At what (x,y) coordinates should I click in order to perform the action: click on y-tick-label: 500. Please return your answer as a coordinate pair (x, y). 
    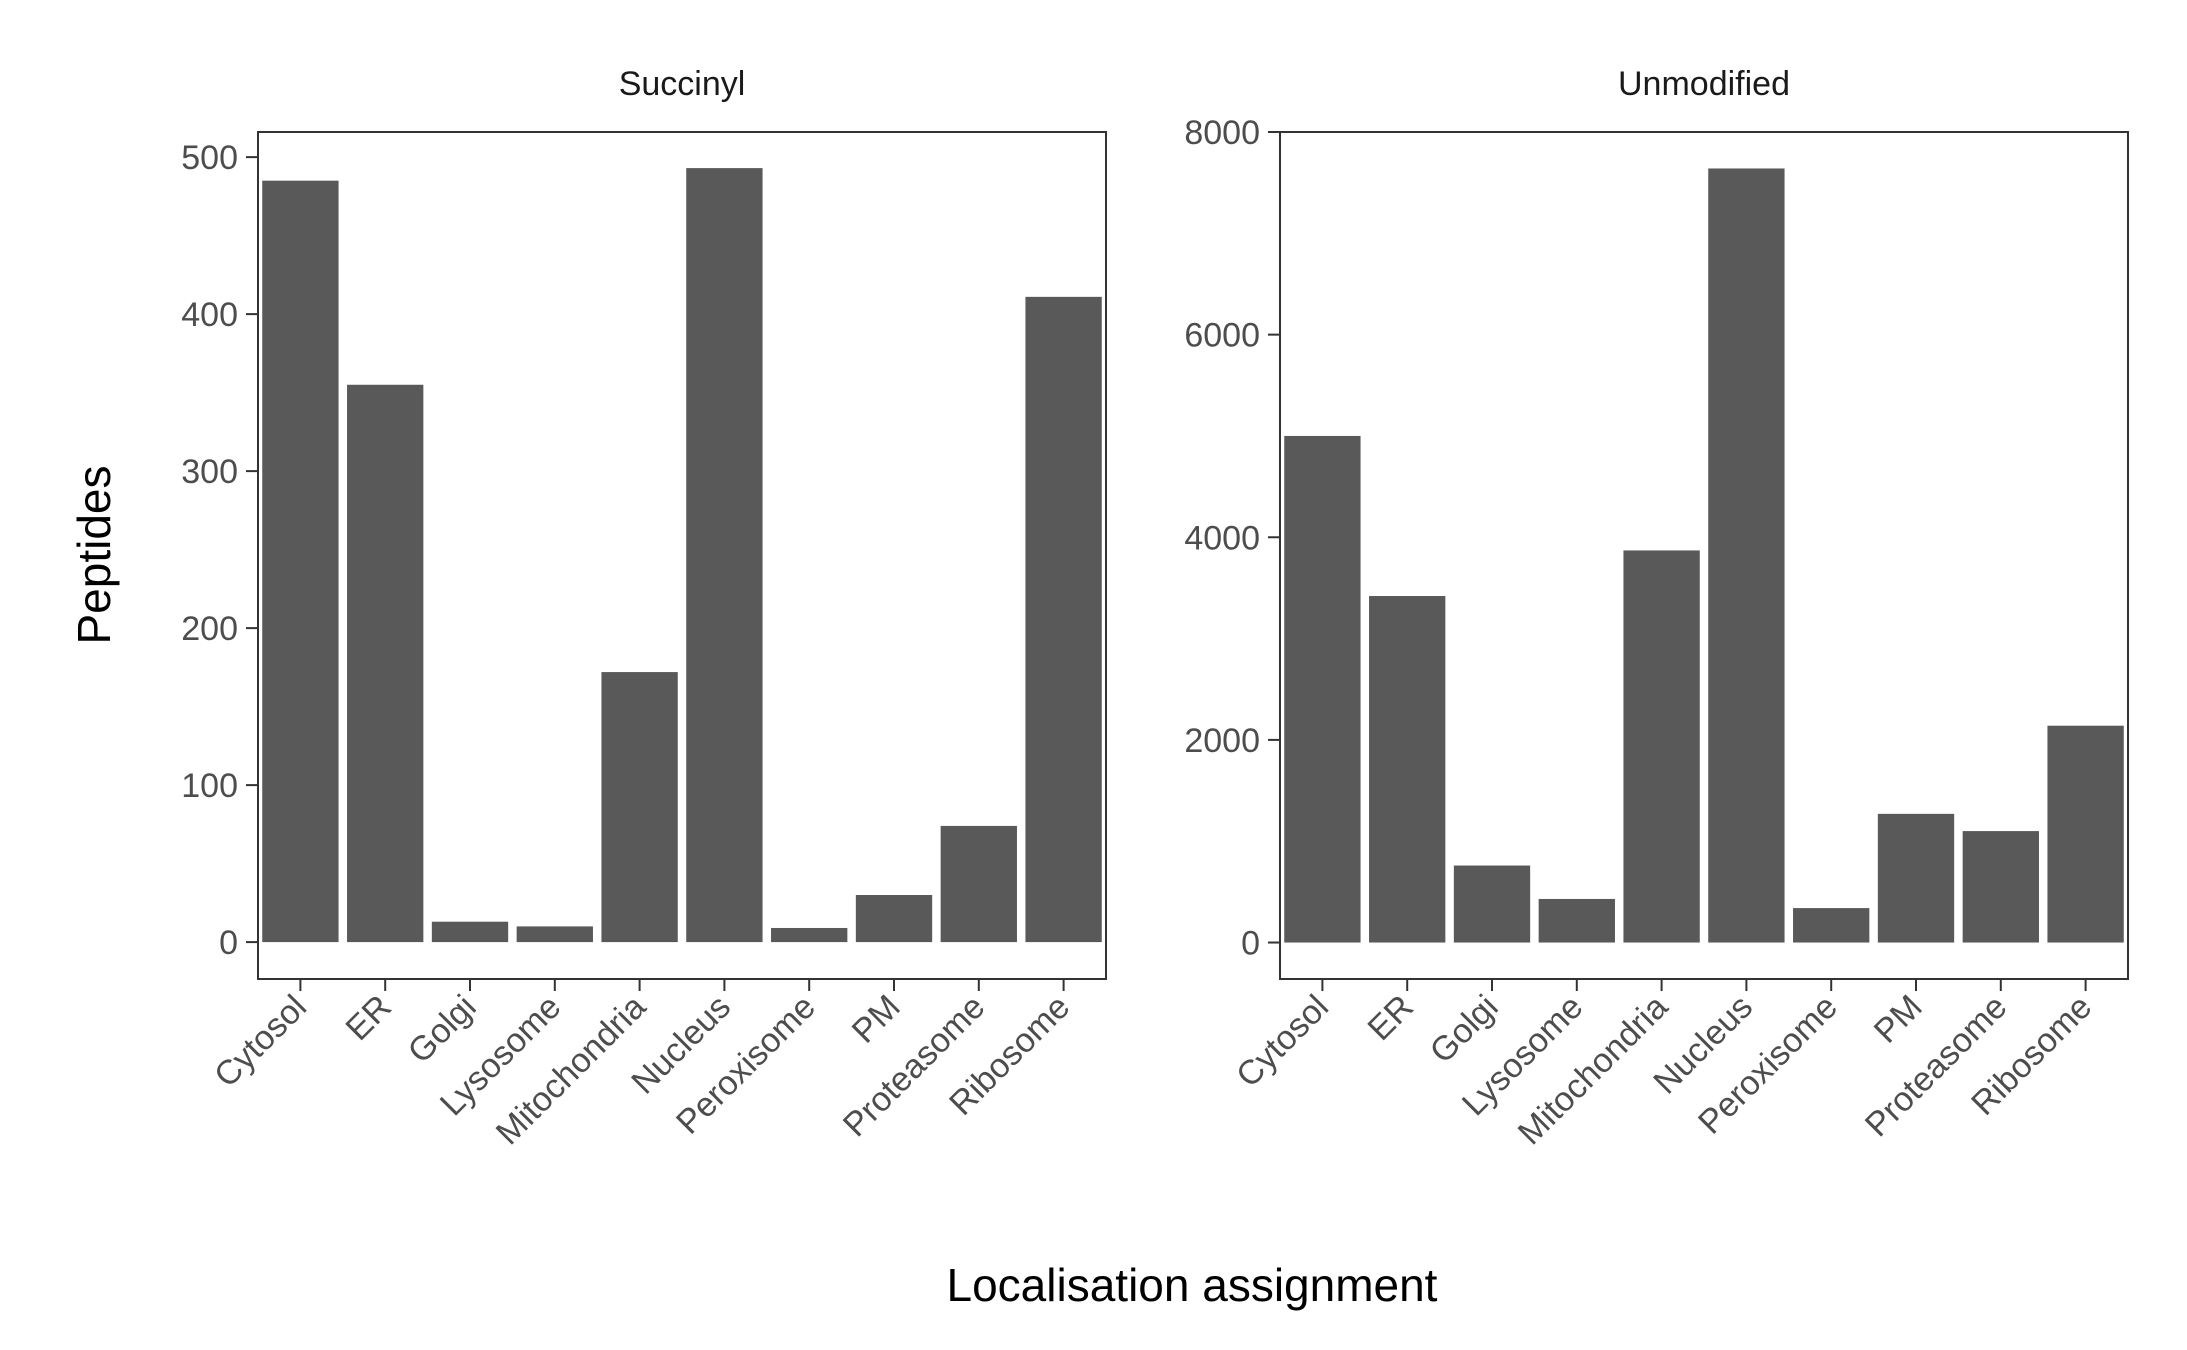
    Looking at the image, I should click on (209, 158).